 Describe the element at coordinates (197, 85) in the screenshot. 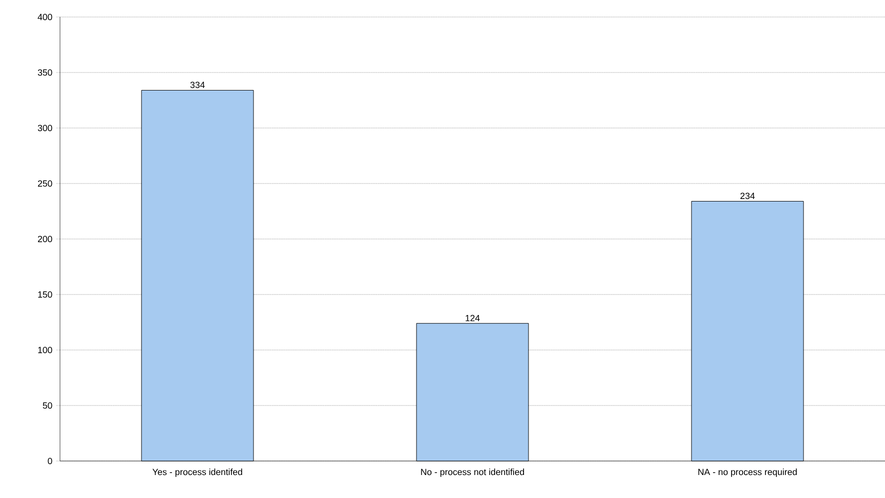

I see `data-label: 334` at that location.